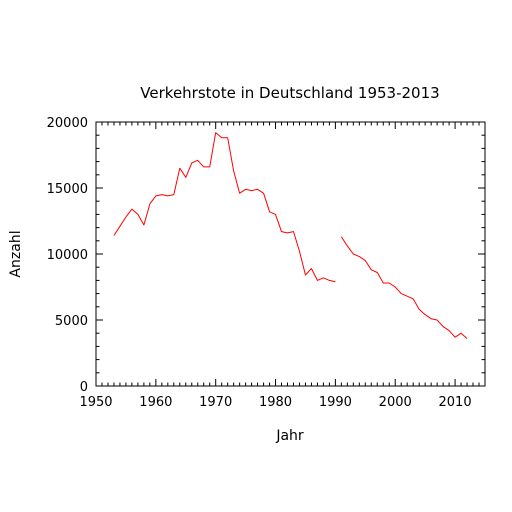 This screenshot has width=512, height=512. Describe the element at coordinates (455, 402) in the screenshot. I see `x-tick-label: 2010` at that location.